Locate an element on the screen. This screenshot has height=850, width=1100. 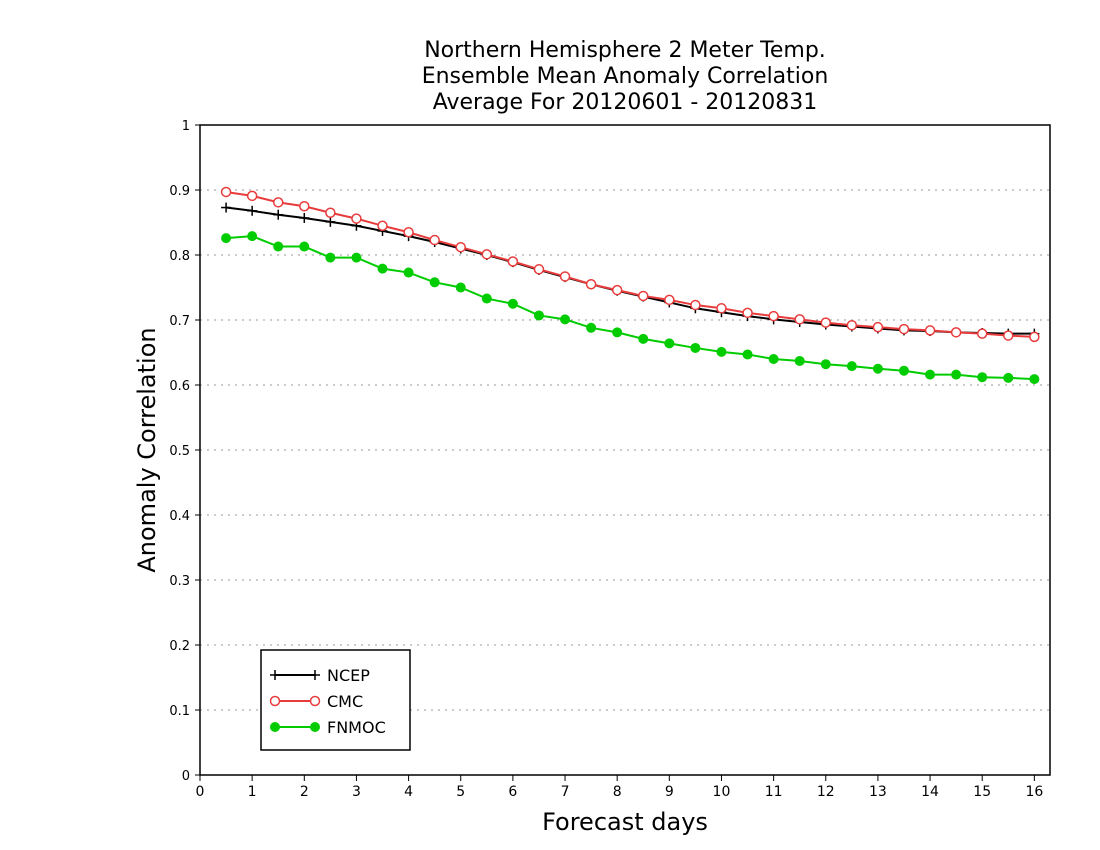
x-tick-label: 11 is located at coordinates (774, 792).